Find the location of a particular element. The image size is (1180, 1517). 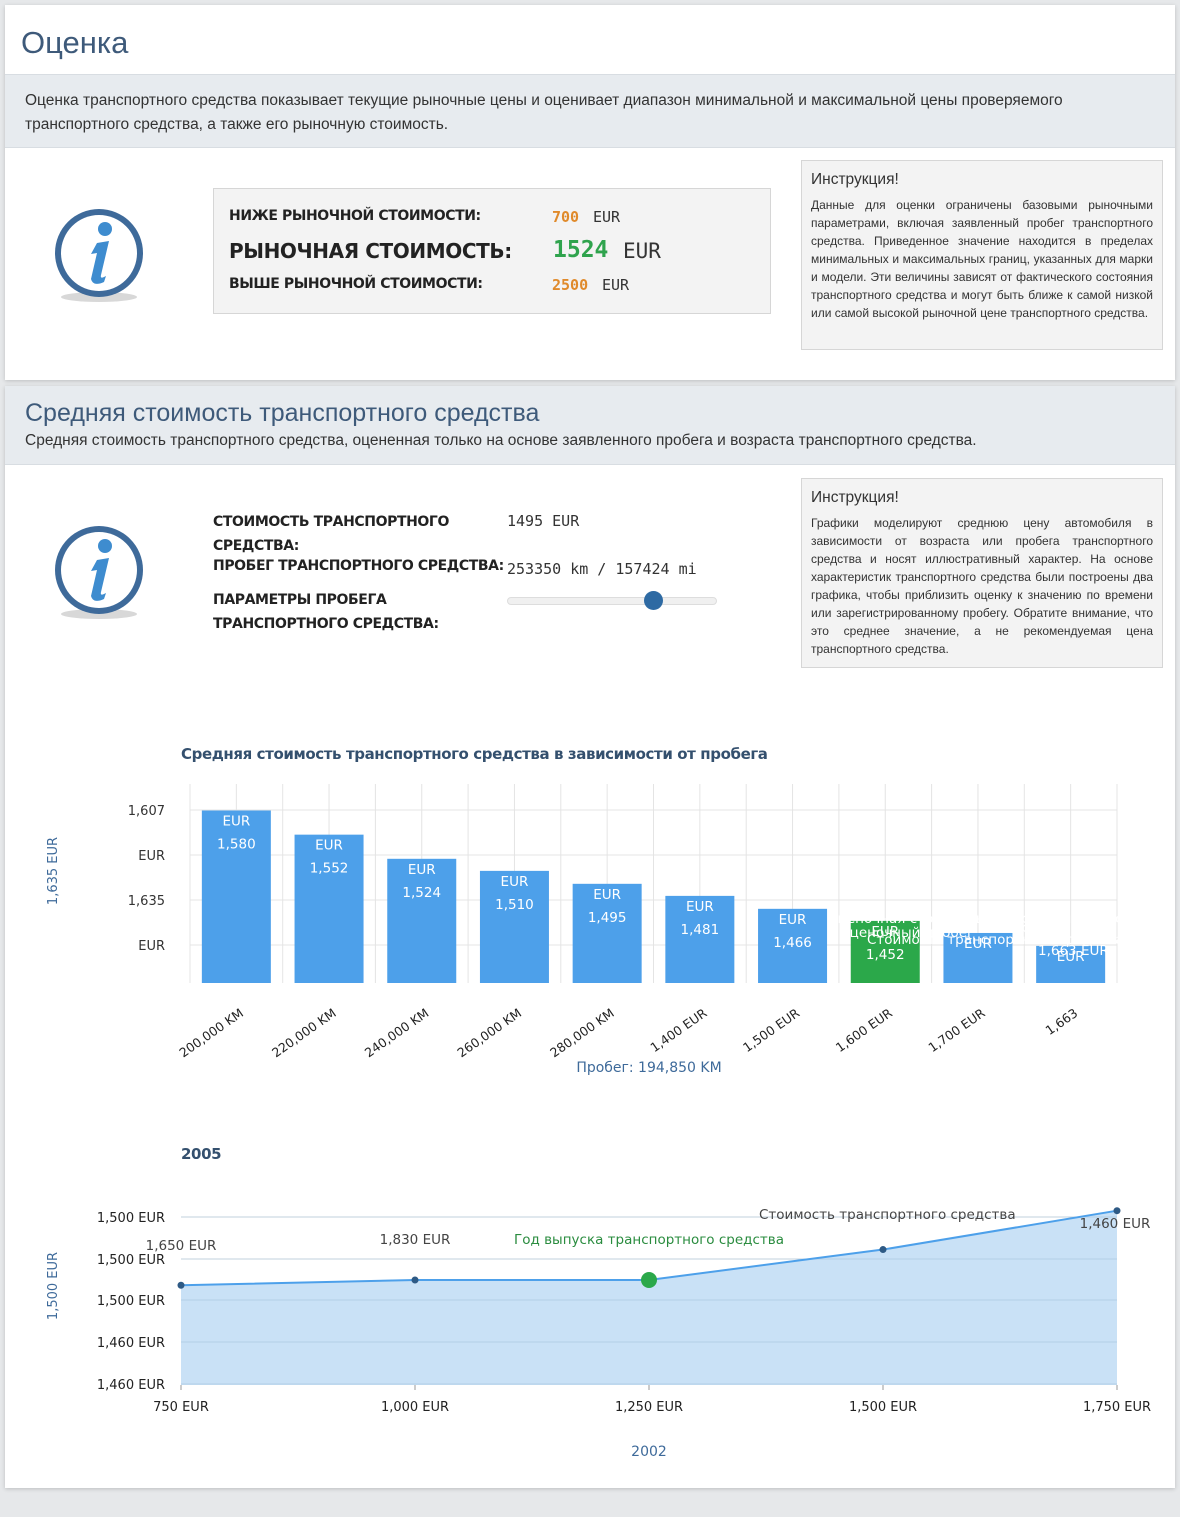

market-value-label: РЫНОЧНАЯ СТОИМОСТЬ: is located at coordinates (370, 251).